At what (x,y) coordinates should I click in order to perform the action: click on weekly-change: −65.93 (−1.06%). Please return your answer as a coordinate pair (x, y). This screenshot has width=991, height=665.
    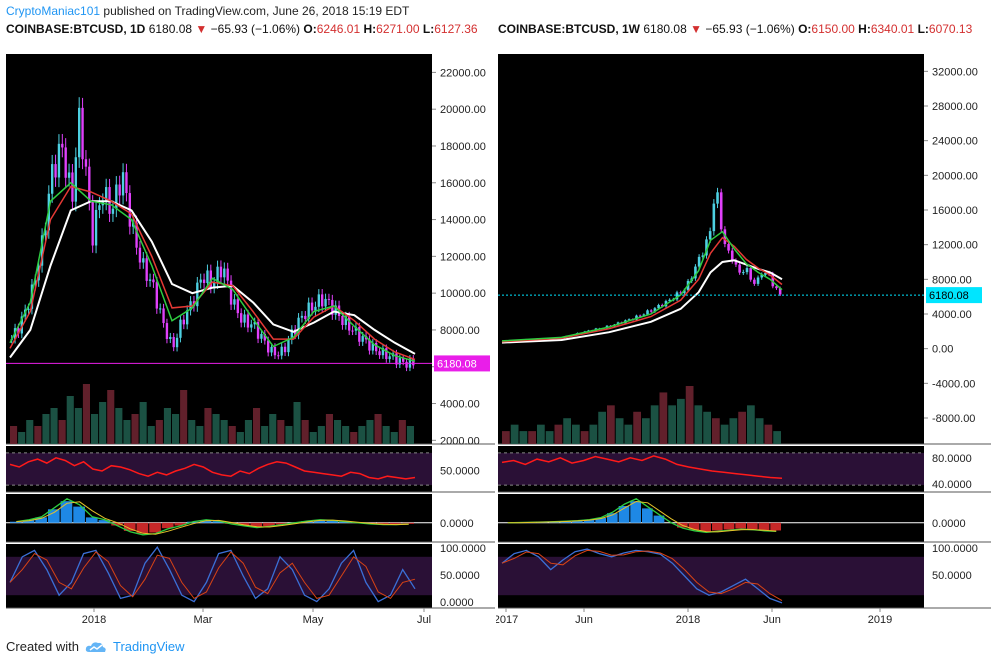
    Looking at the image, I should click on (750, 29).